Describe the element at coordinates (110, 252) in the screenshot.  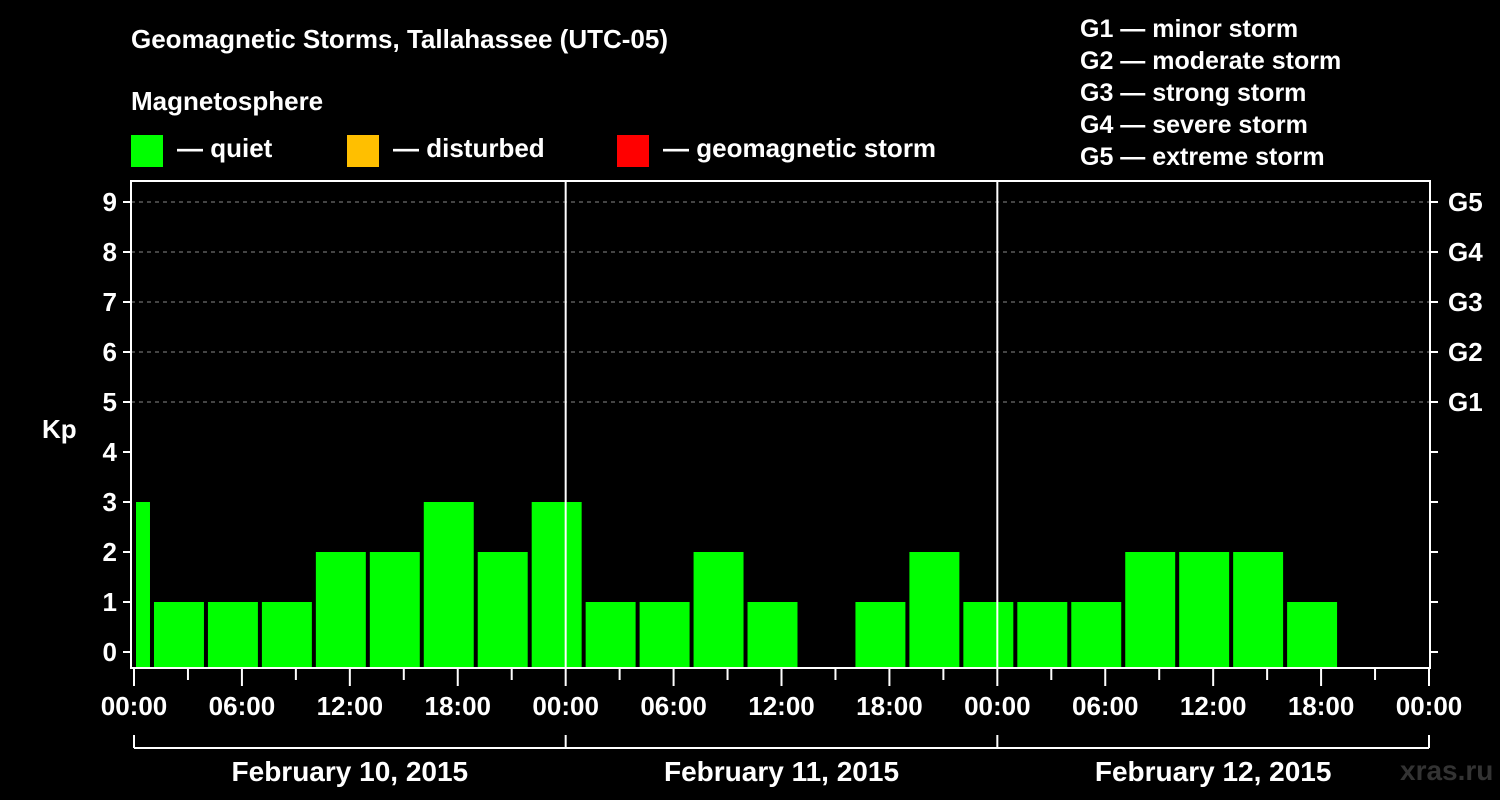
I see `y-tick-label-8: 8` at that location.